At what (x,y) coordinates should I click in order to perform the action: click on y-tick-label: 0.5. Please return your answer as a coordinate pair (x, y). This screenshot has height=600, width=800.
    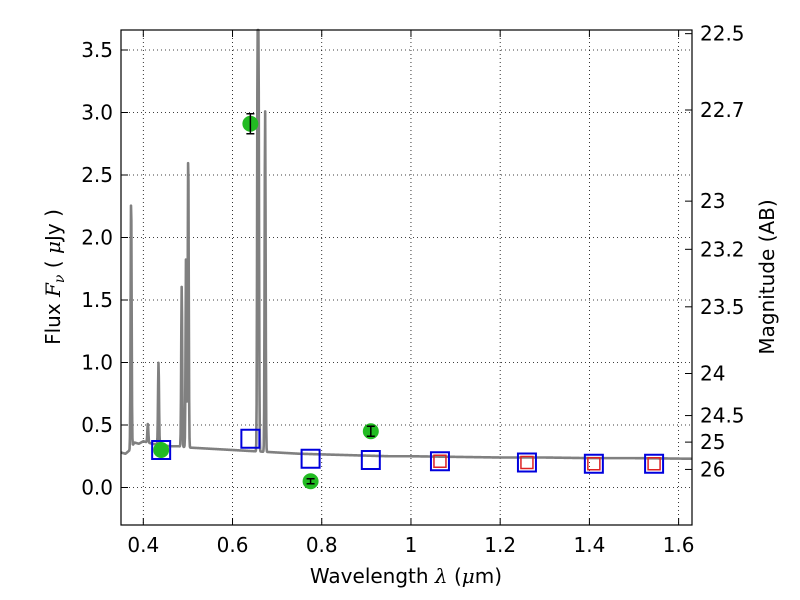
    Looking at the image, I should click on (97, 425).